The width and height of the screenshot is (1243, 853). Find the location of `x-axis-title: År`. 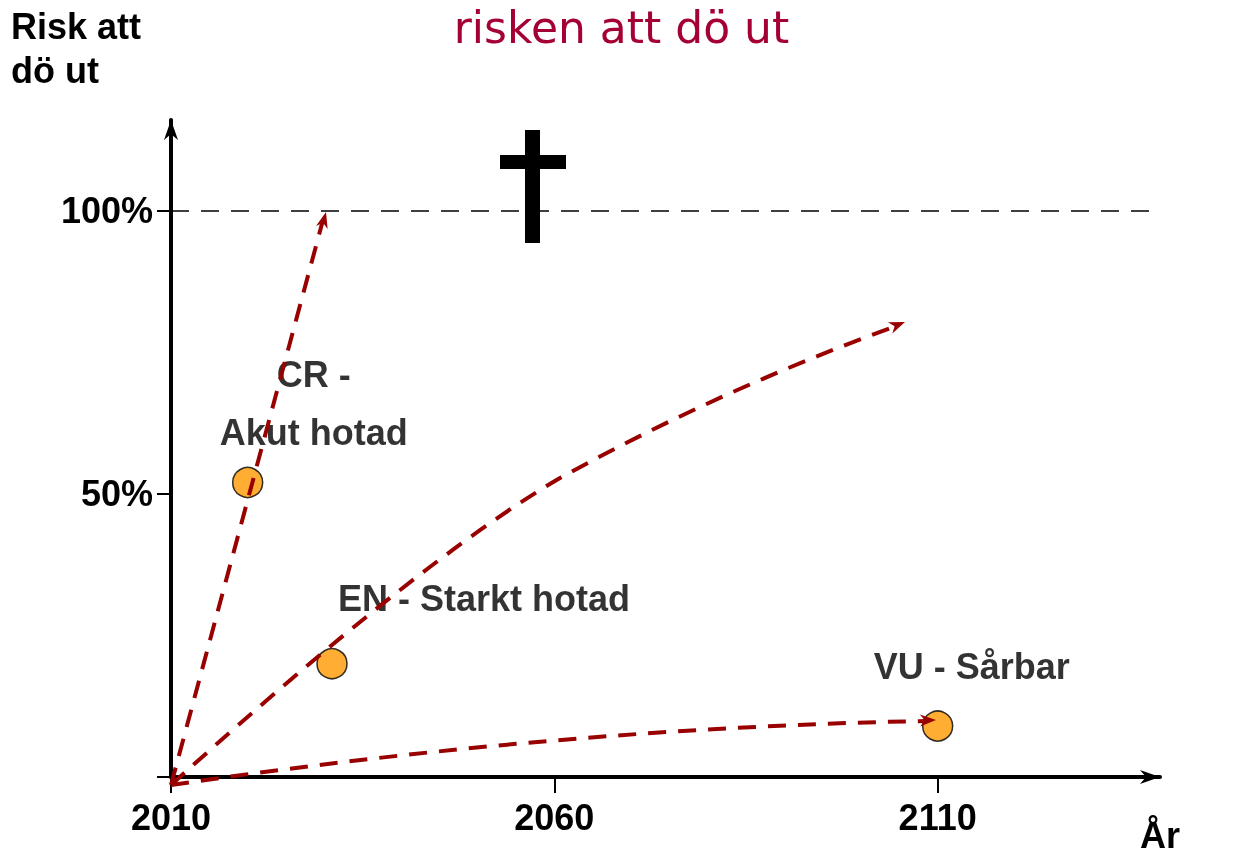

x-axis-title: År is located at coordinates (1160, 833).